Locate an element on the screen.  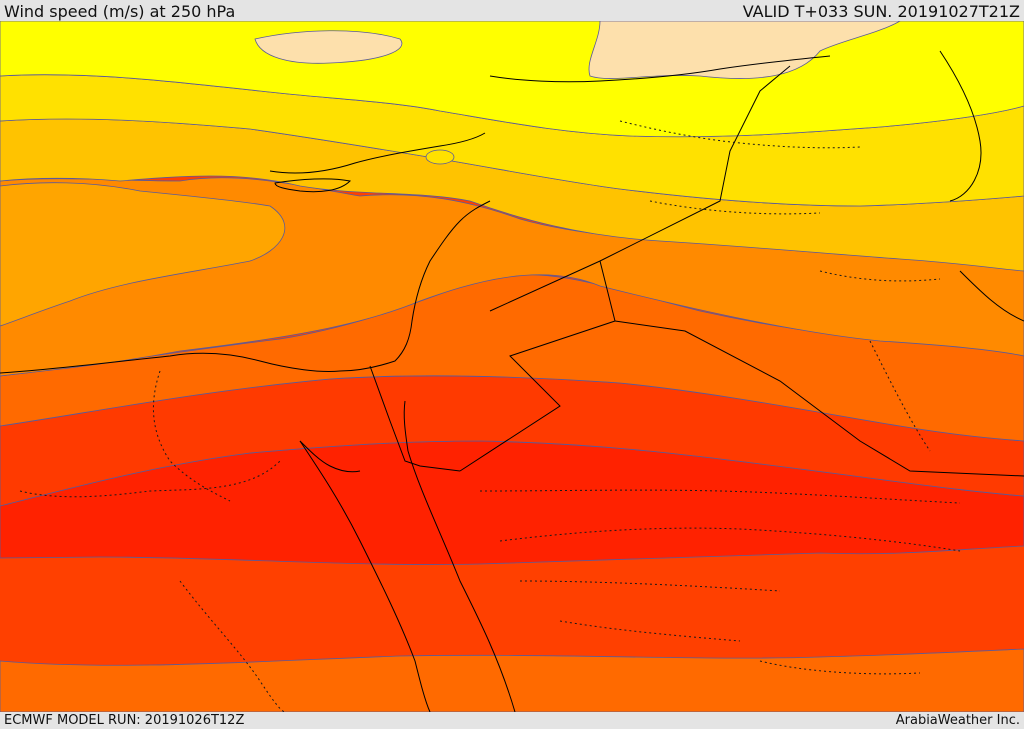
model-run-label: ECMWF MODEL RUN: 20191026T12Z is located at coordinates (124, 720).